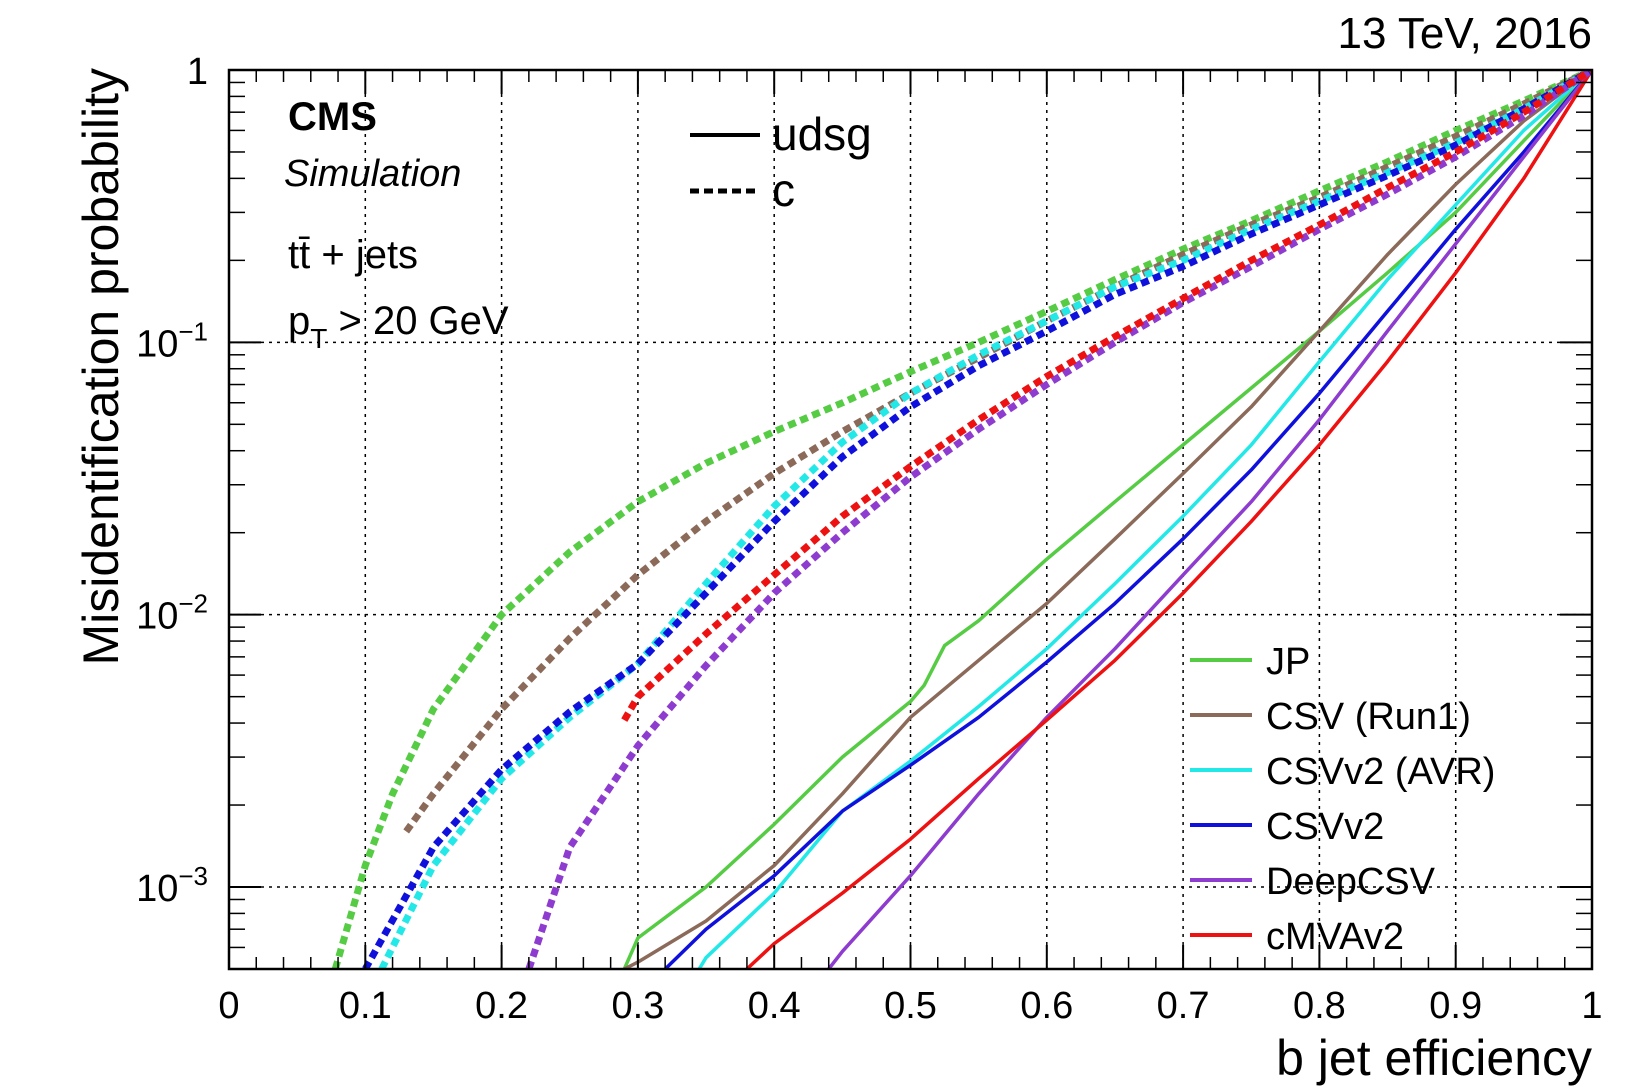  What do you see at coordinates (1368, 717) in the screenshot?
I see `legend-label: CSV (Run1)` at bounding box center [1368, 717].